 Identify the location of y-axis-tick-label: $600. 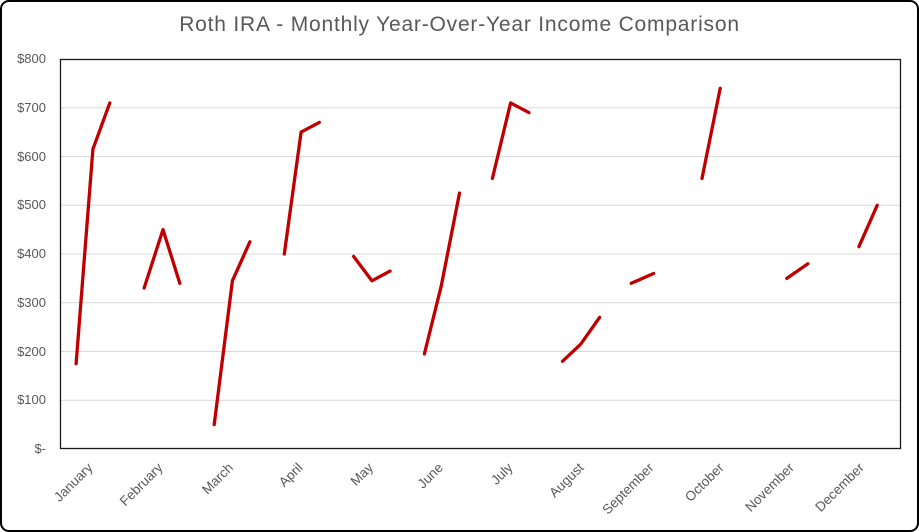
(31, 156).